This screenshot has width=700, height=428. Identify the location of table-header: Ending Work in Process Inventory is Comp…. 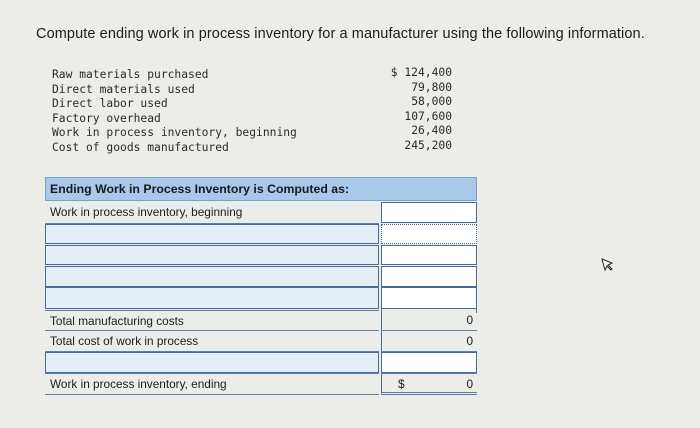
(261, 189).